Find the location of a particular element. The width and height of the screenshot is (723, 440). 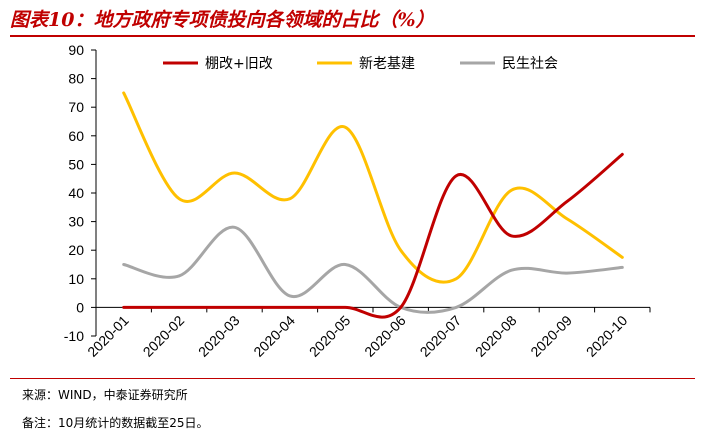

x-tick-label: 2020-10 is located at coordinates (607, 336).